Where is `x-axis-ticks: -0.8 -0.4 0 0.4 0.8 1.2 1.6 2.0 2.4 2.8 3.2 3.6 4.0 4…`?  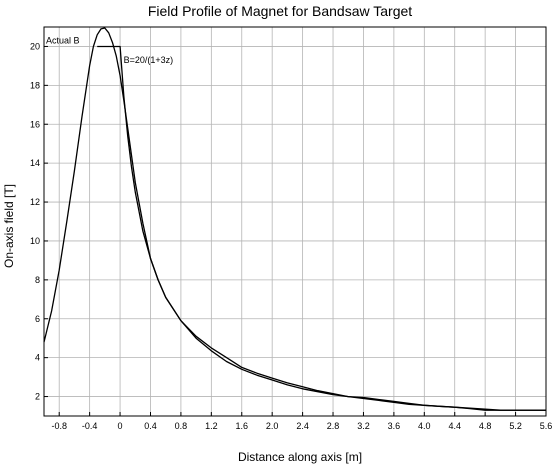 x-axis-ticks: -0.8 -0.4 0 0.4 0.8 1.2 1.6 2.0 2.4 2.8 3.2 3.6 4.0 4… is located at coordinates (301, 421).